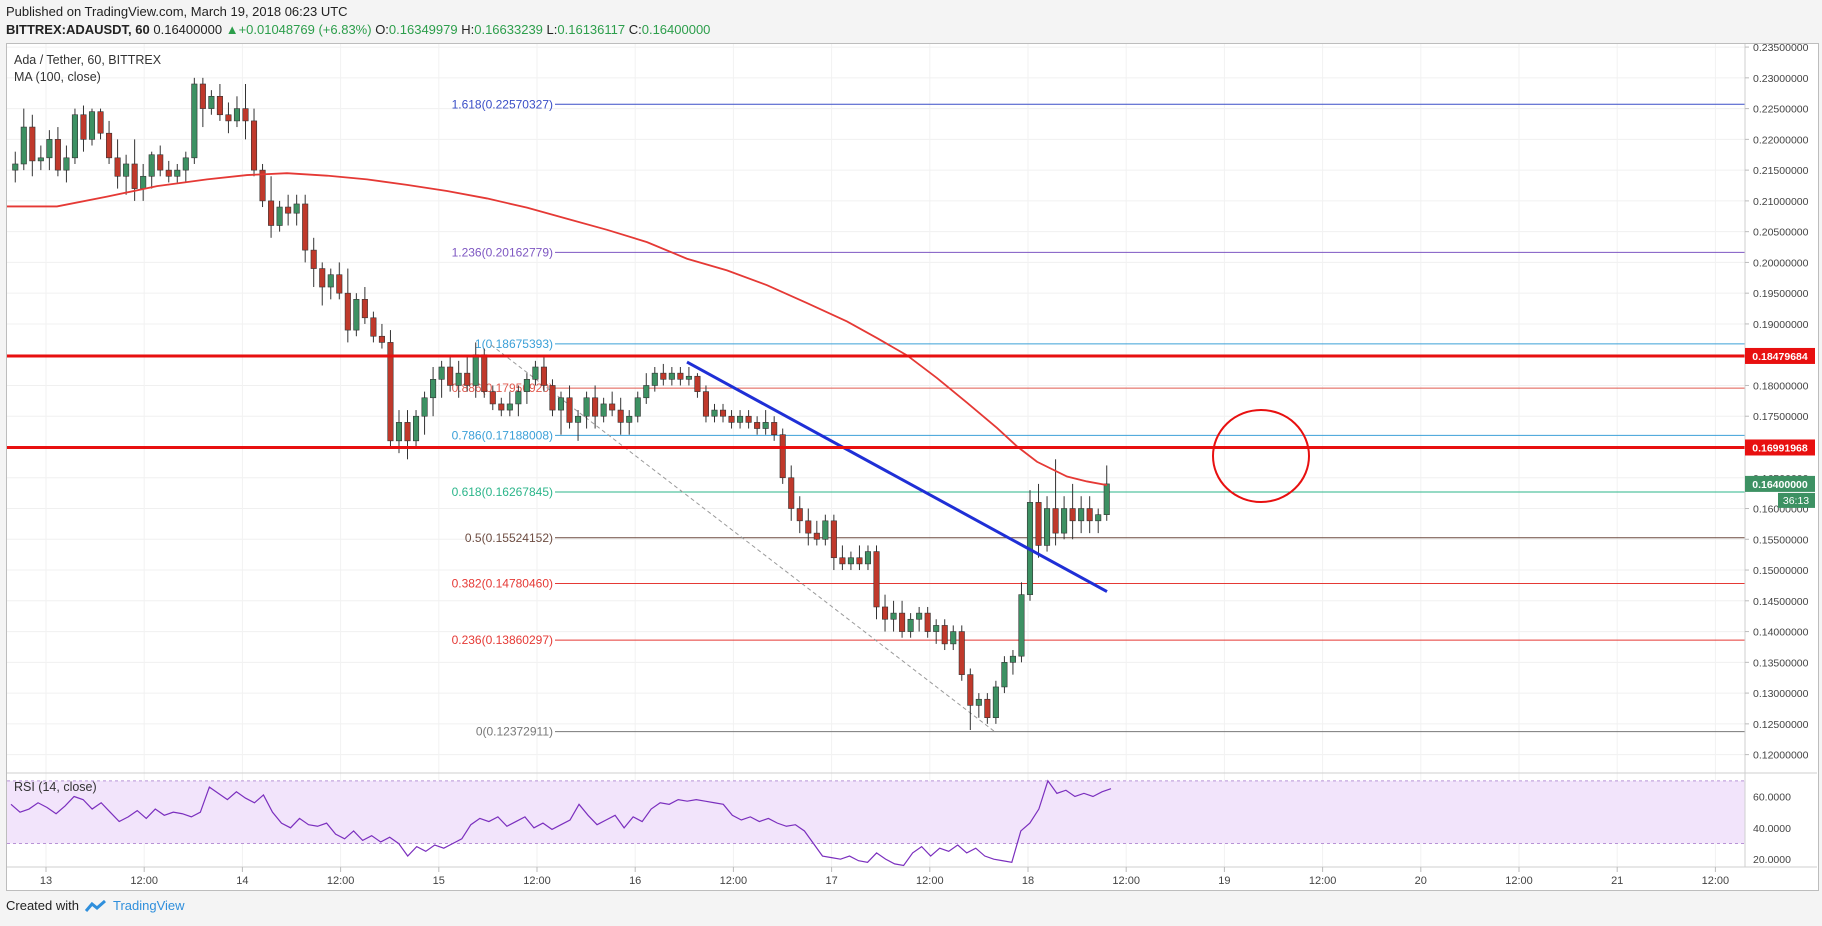  I want to click on symbol-label: BITTREX:ADAUSDT, 60, so click(78, 29).